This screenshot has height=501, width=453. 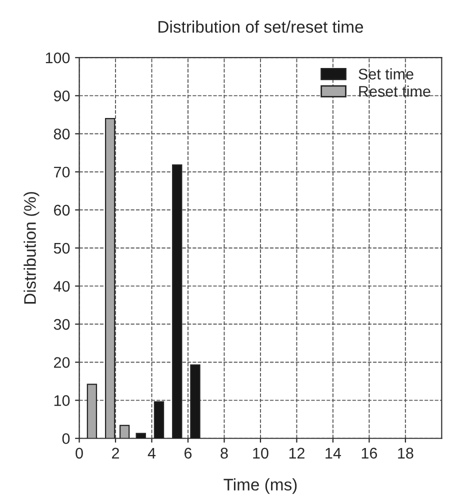 What do you see at coordinates (370, 453) in the screenshot?
I see `x-tick-label: 16` at bounding box center [370, 453].